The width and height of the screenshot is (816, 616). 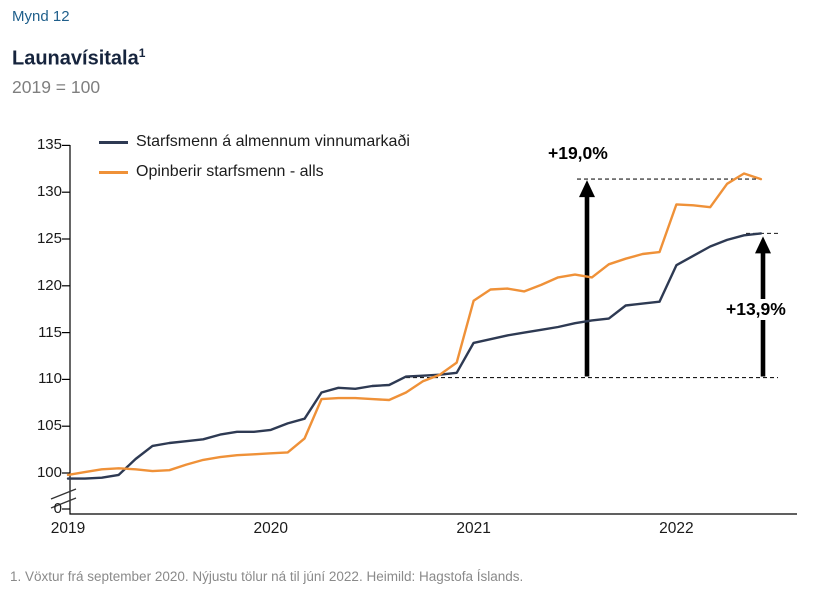 What do you see at coordinates (50, 332) in the screenshot?
I see `y-tick-label: 115` at bounding box center [50, 332].